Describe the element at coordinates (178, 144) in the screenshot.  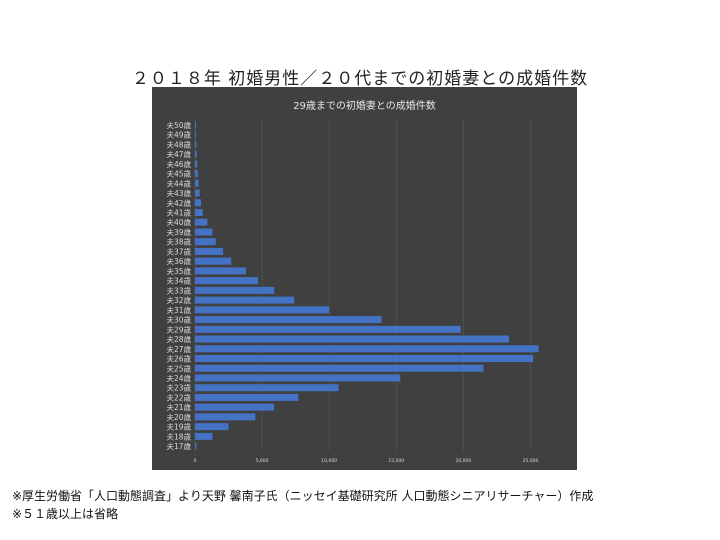
I see `category-label: 夫48歳` at that location.